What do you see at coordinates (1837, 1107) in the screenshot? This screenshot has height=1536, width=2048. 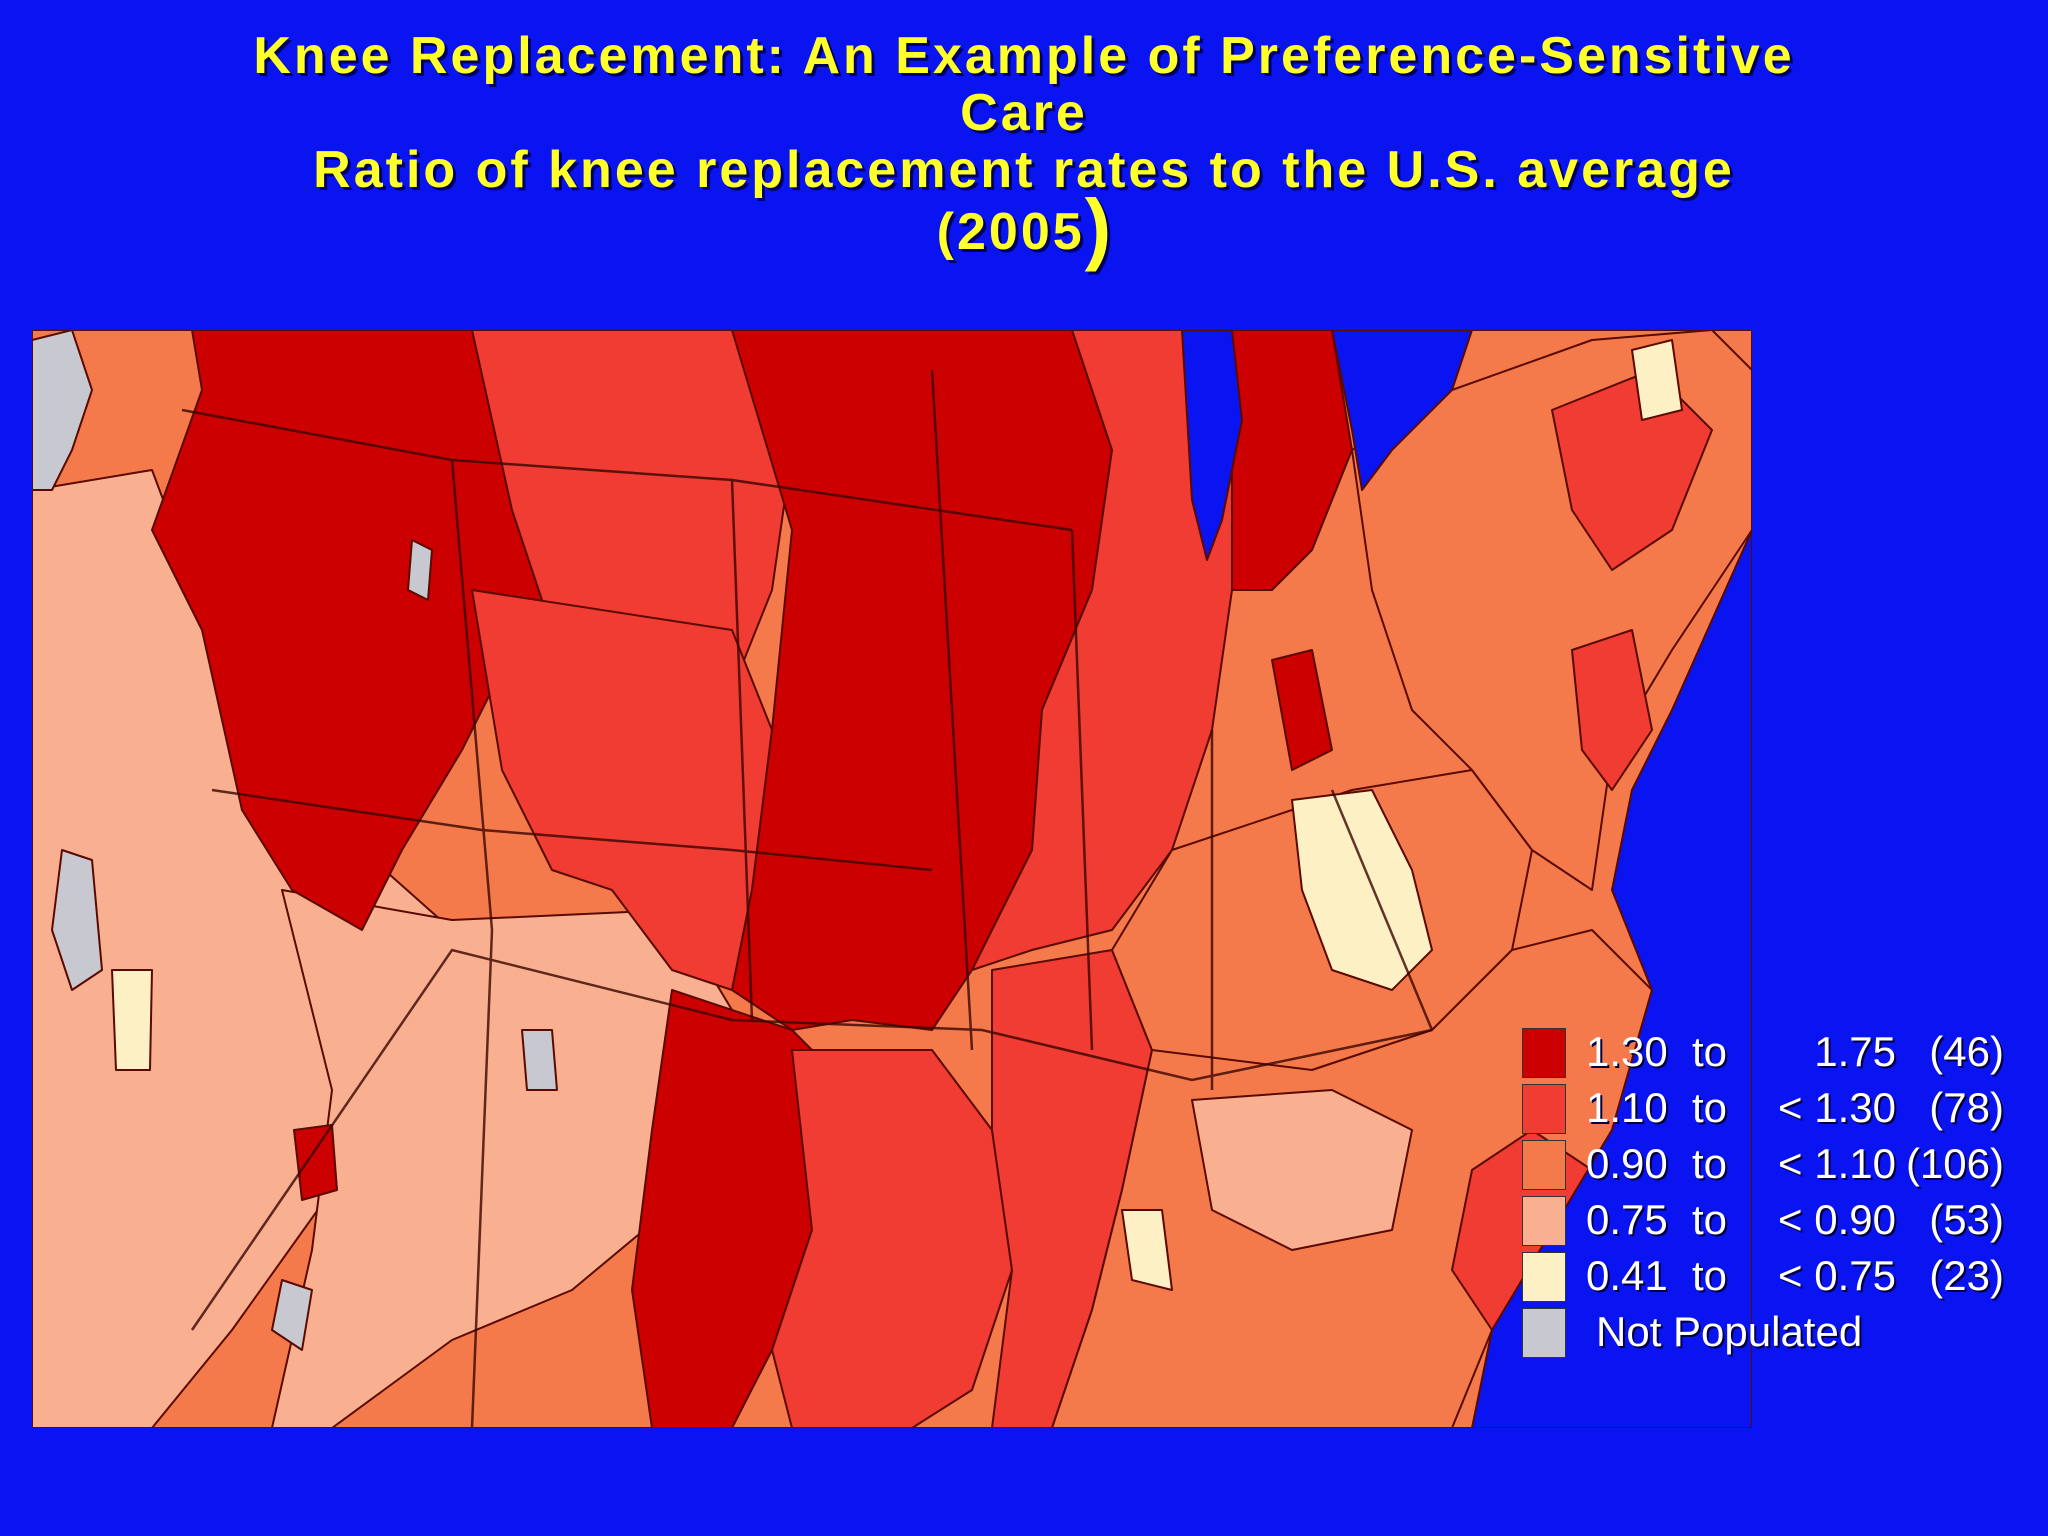 I see `legend-upper-bound: < 1.30` at bounding box center [1837, 1107].